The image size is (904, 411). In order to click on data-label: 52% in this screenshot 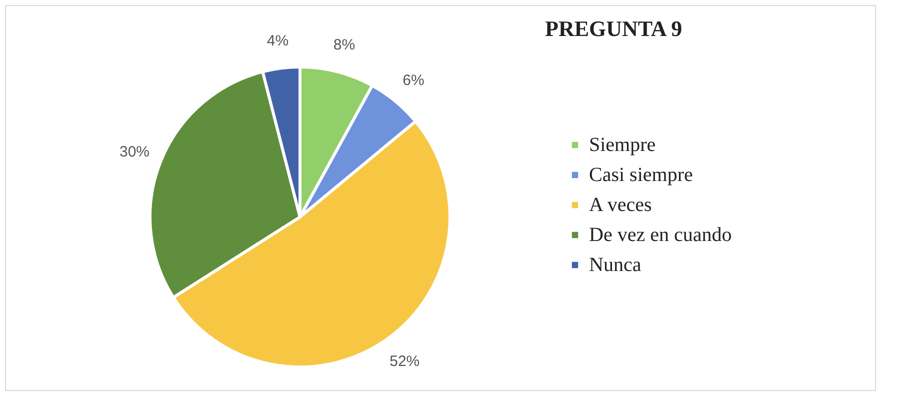, I will do `click(405, 361)`.